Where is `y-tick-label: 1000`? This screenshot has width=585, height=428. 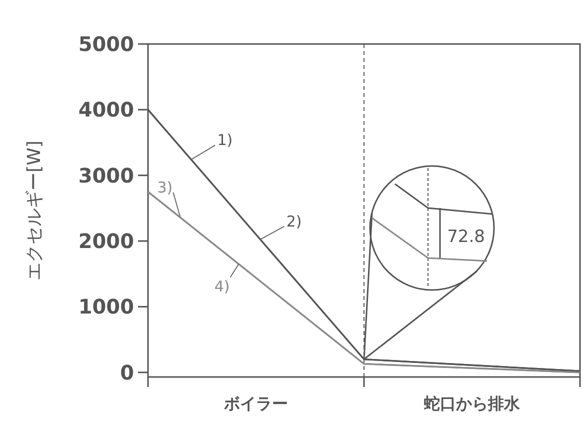
y-tick-label: 1000 is located at coordinates (106, 306).